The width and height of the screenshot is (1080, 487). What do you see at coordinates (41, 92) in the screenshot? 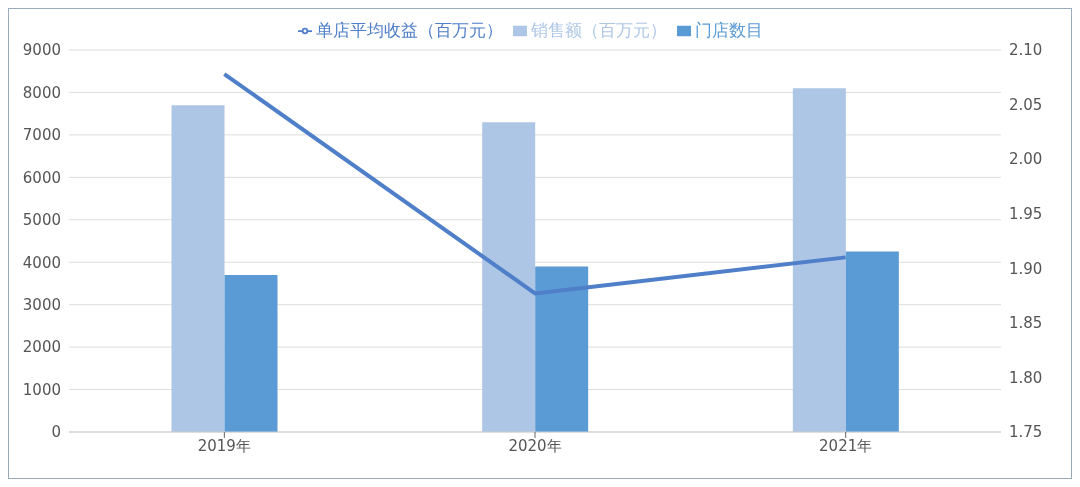
I see `y-tick-label: 8000` at bounding box center [41, 92].